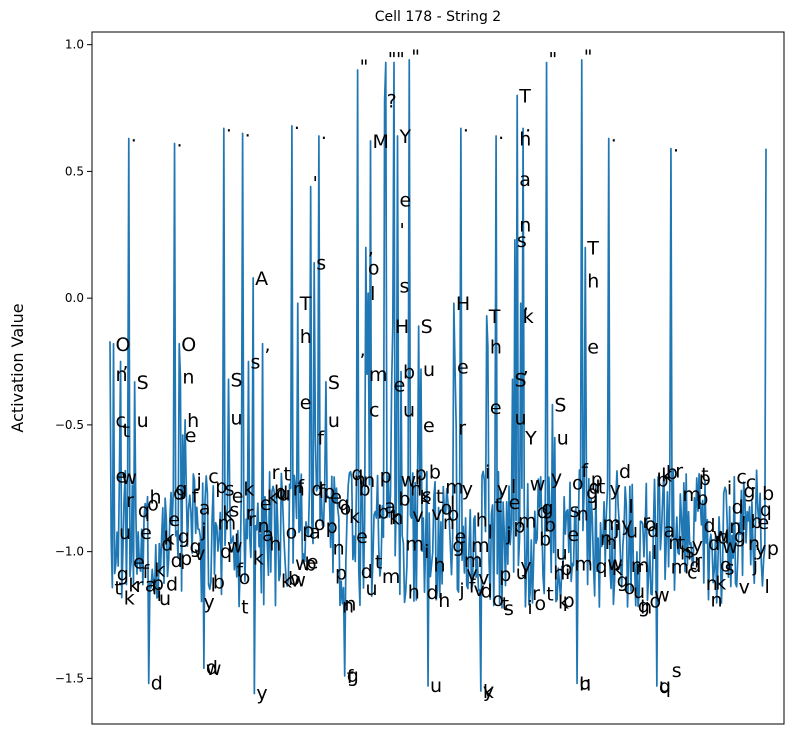  I want to click on noise-char-274: h, so click(440, 566).